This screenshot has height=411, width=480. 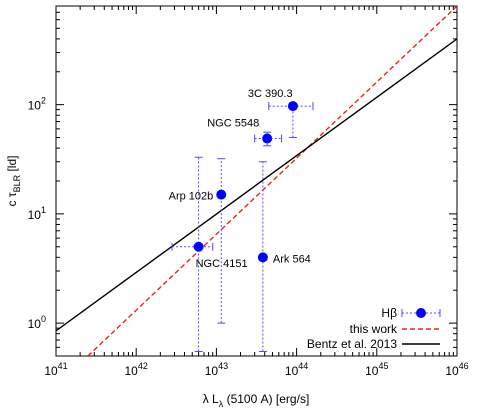 What do you see at coordinates (12, 199) in the screenshot?
I see `y-axis-title-main: c τ` at bounding box center [12, 199].